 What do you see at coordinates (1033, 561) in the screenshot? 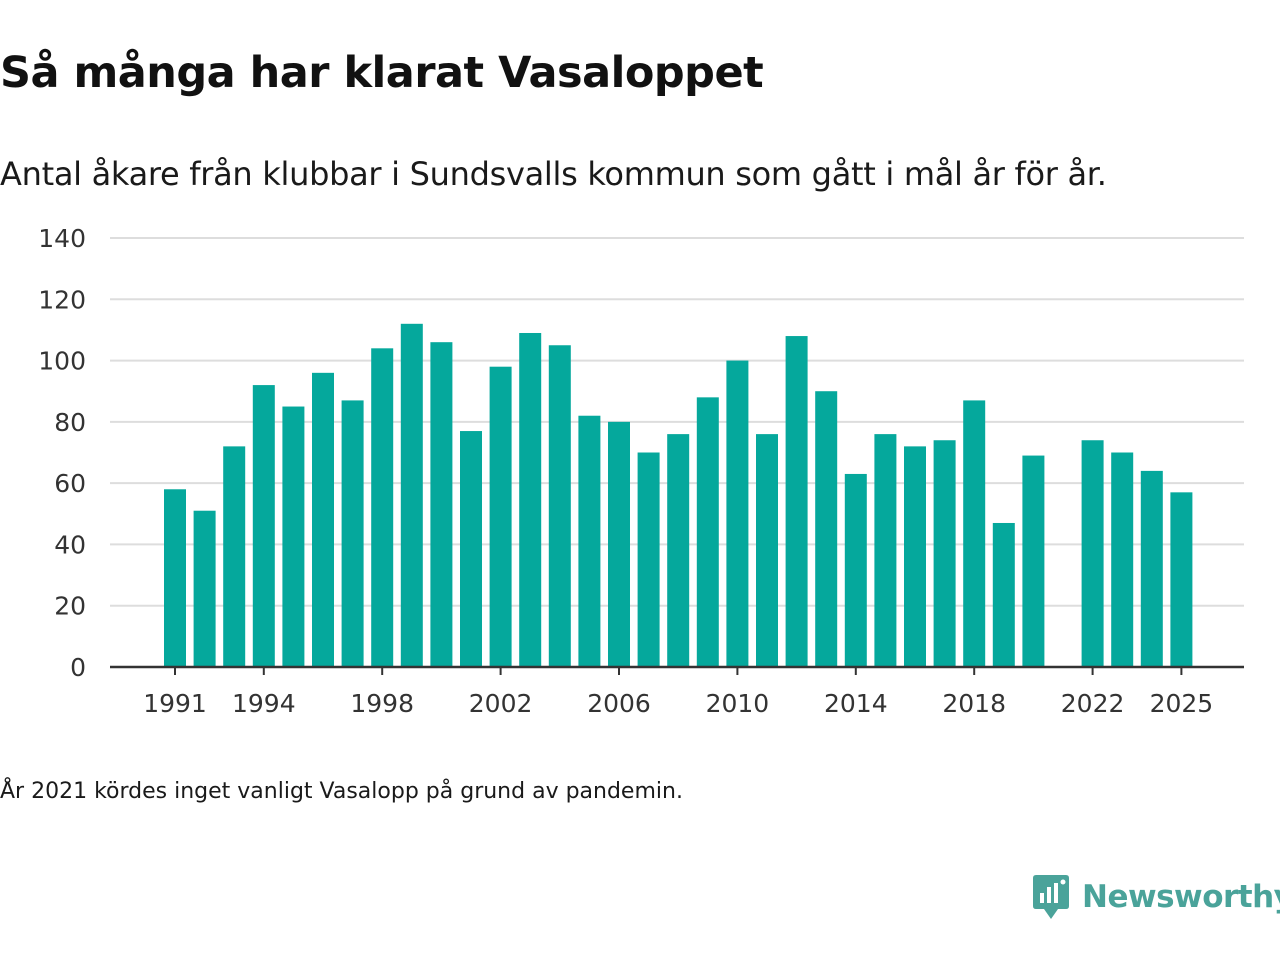
I see `bar-2020` at bounding box center [1033, 561].